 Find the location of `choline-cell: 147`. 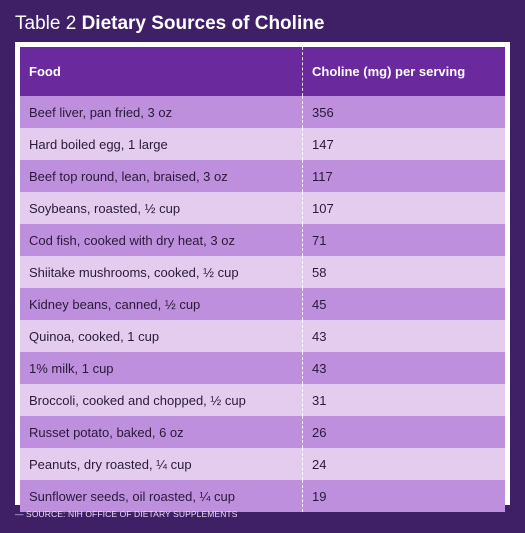

choline-cell: 147 is located at coordinates (403, 144).